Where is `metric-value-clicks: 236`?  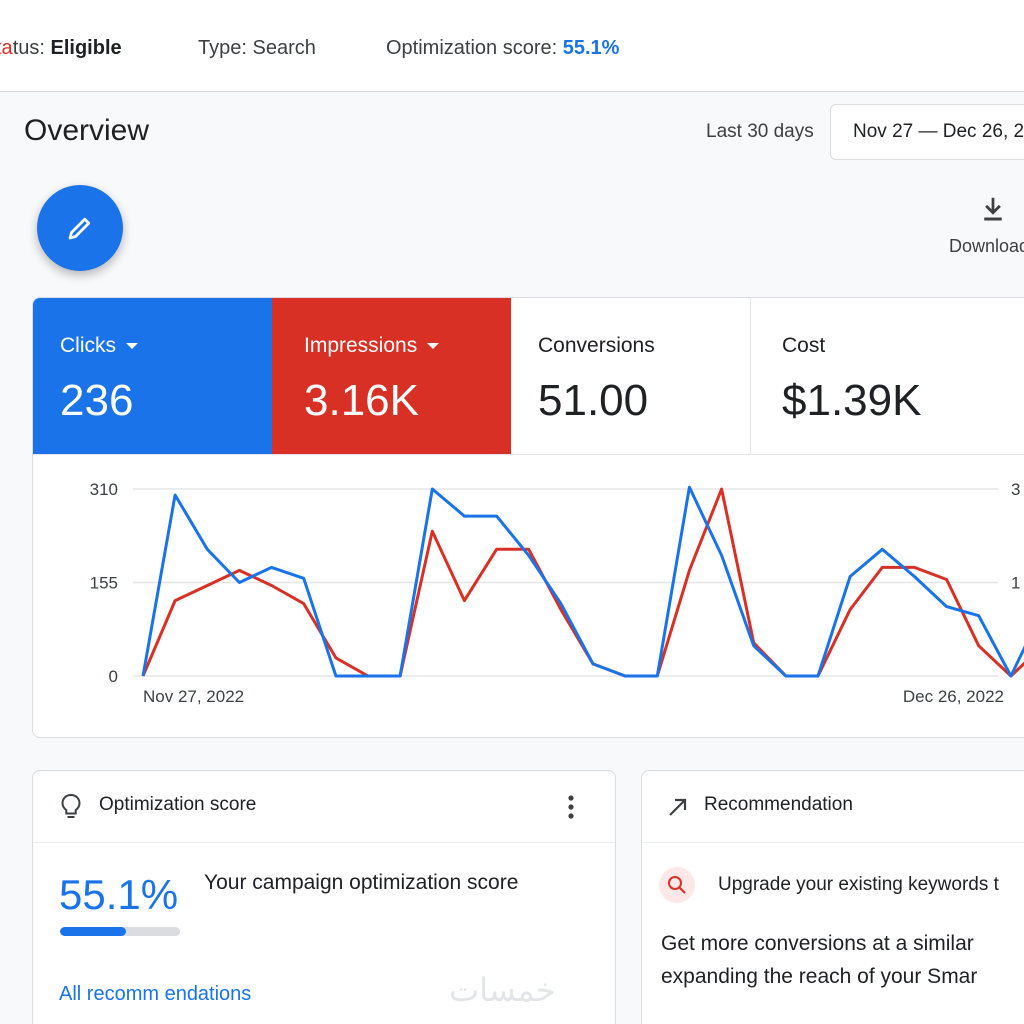 metric-value-clicks: 236 is located at coordinates (97, 400).